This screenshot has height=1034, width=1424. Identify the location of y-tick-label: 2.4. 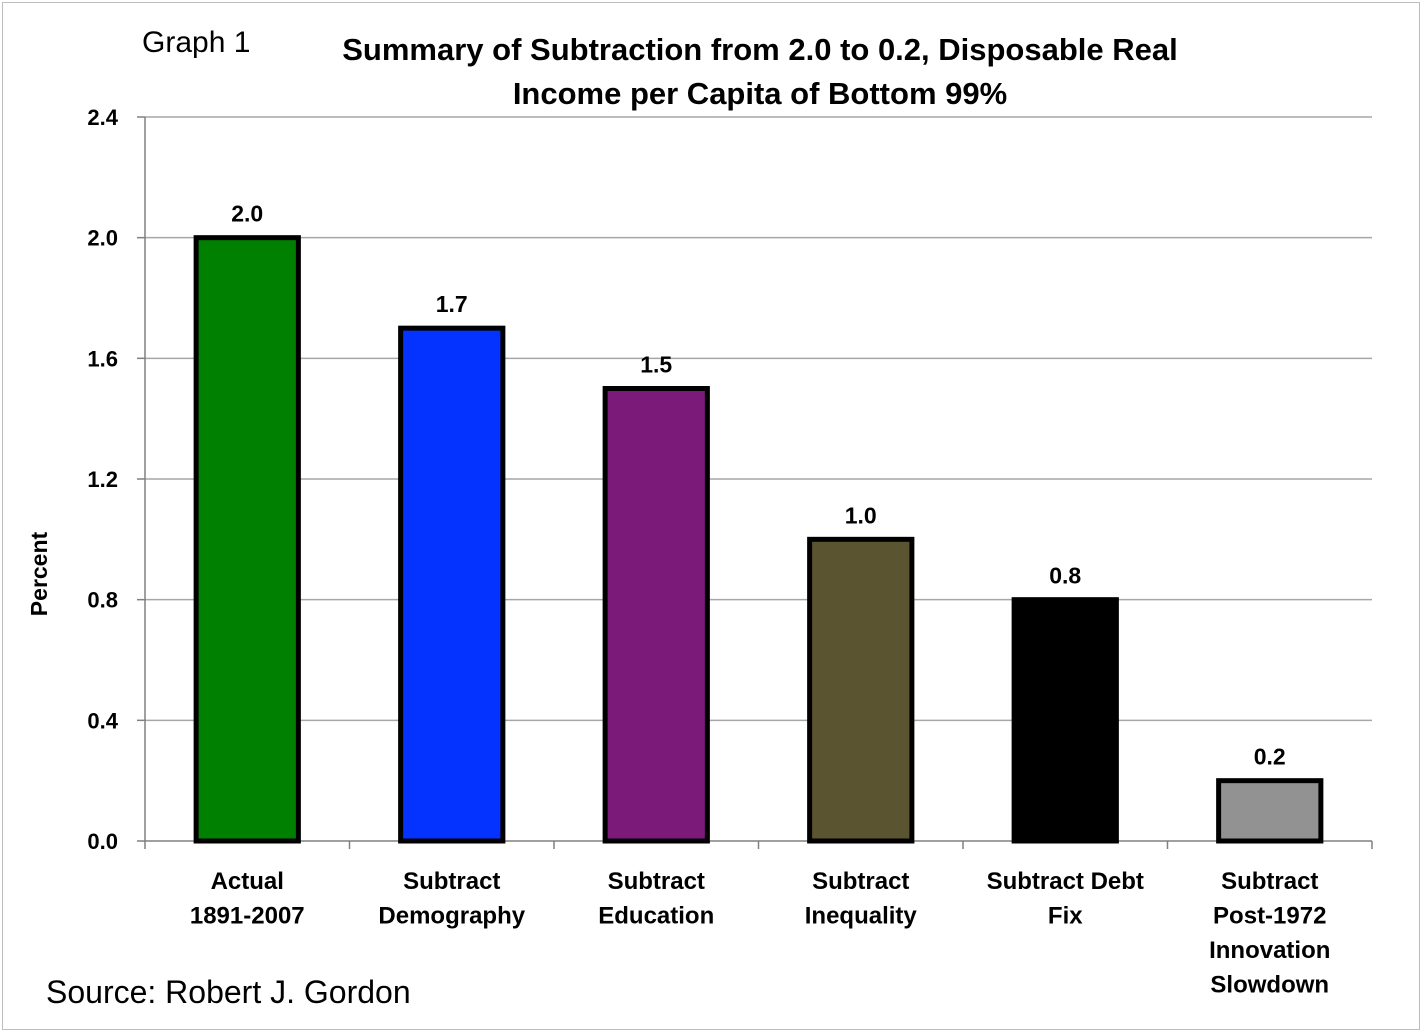
(102, 117).